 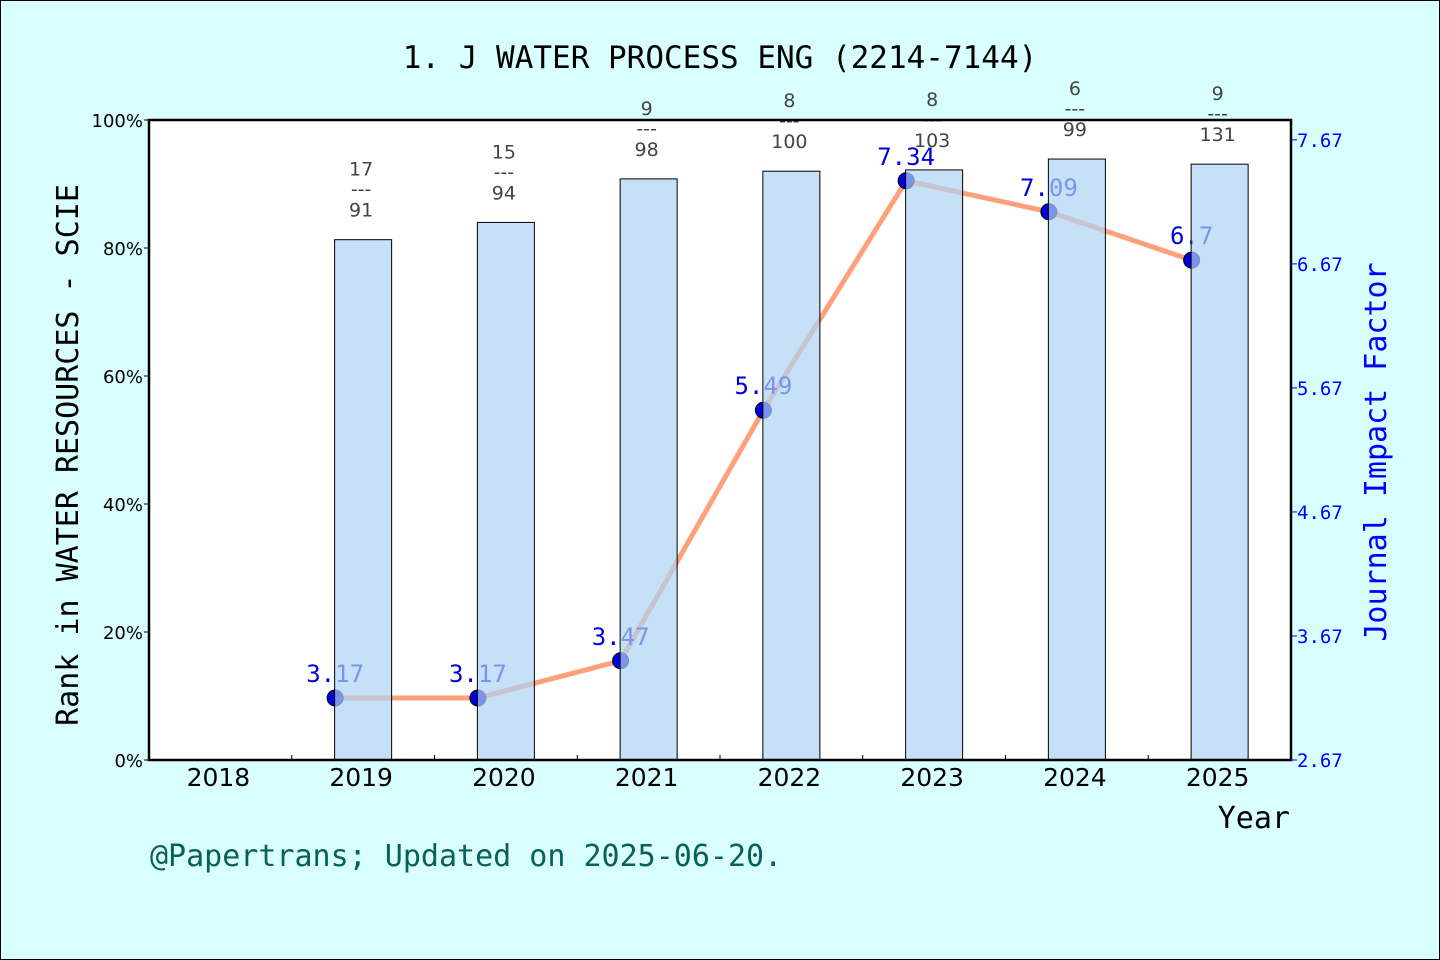 I want to click on x-tick-label: 2023, so click(x=932, y=777).